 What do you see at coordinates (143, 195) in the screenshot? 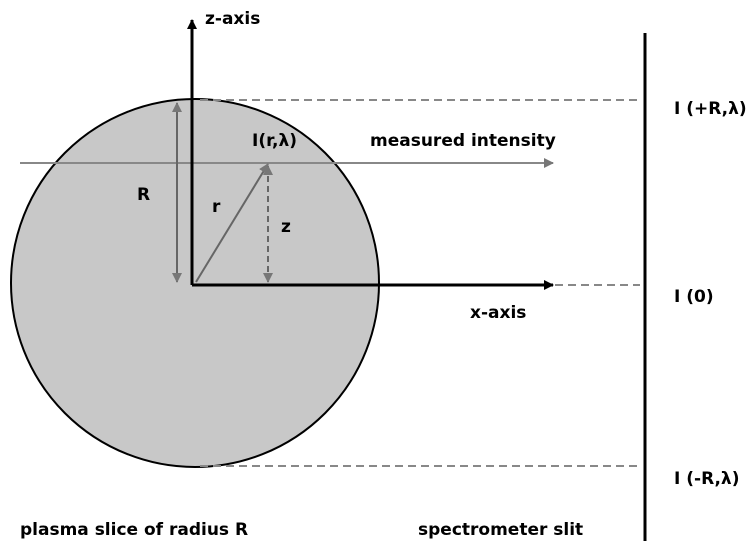
I see `label: R` at bounding box center [143, 195].